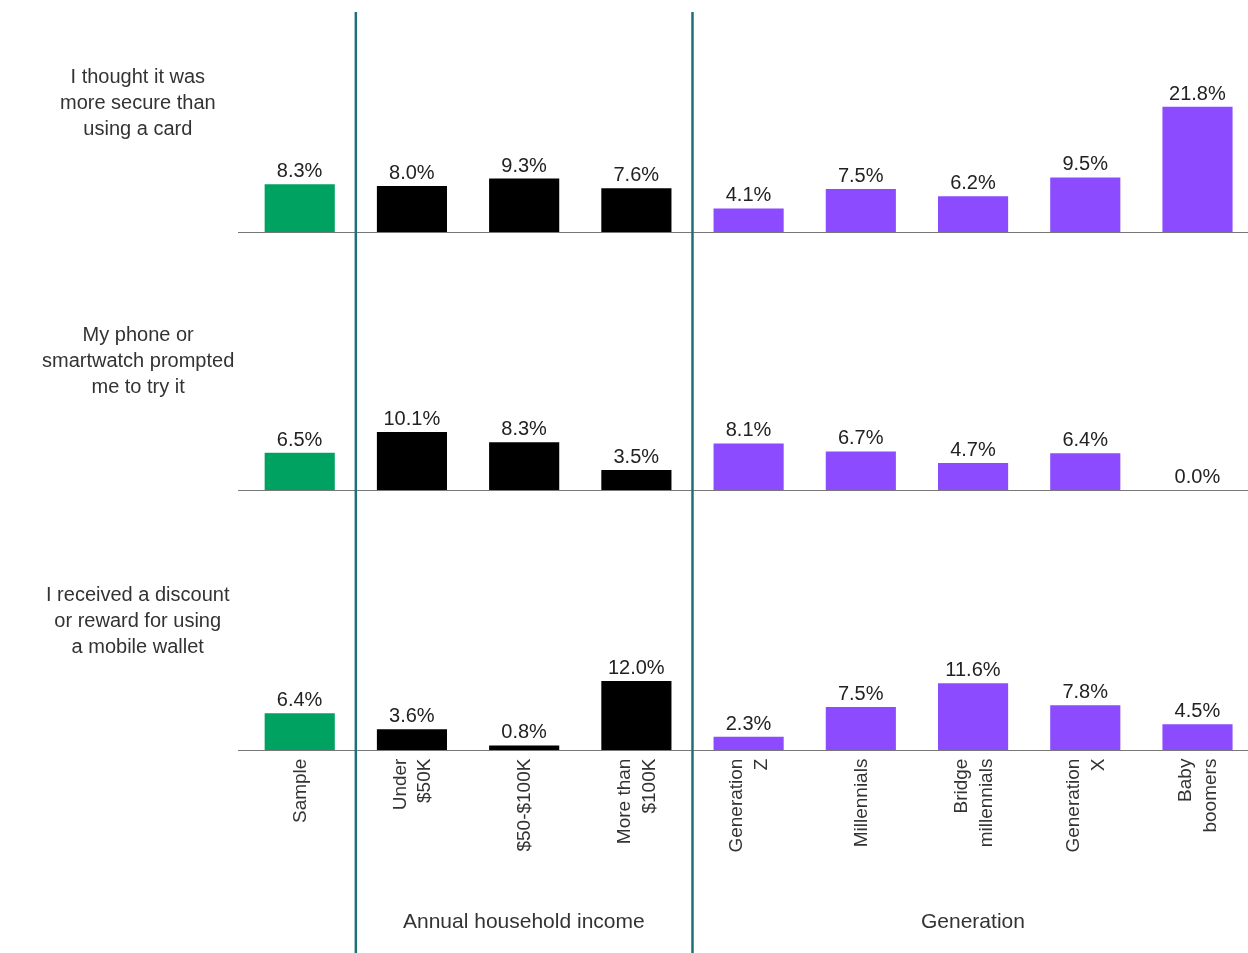 This screenshot has width=1248, height=953. What do you see at coordinates (636, 801) in the screenshot?
I see `x-tick-label: More than $100K` at bounding box center [636, 801].